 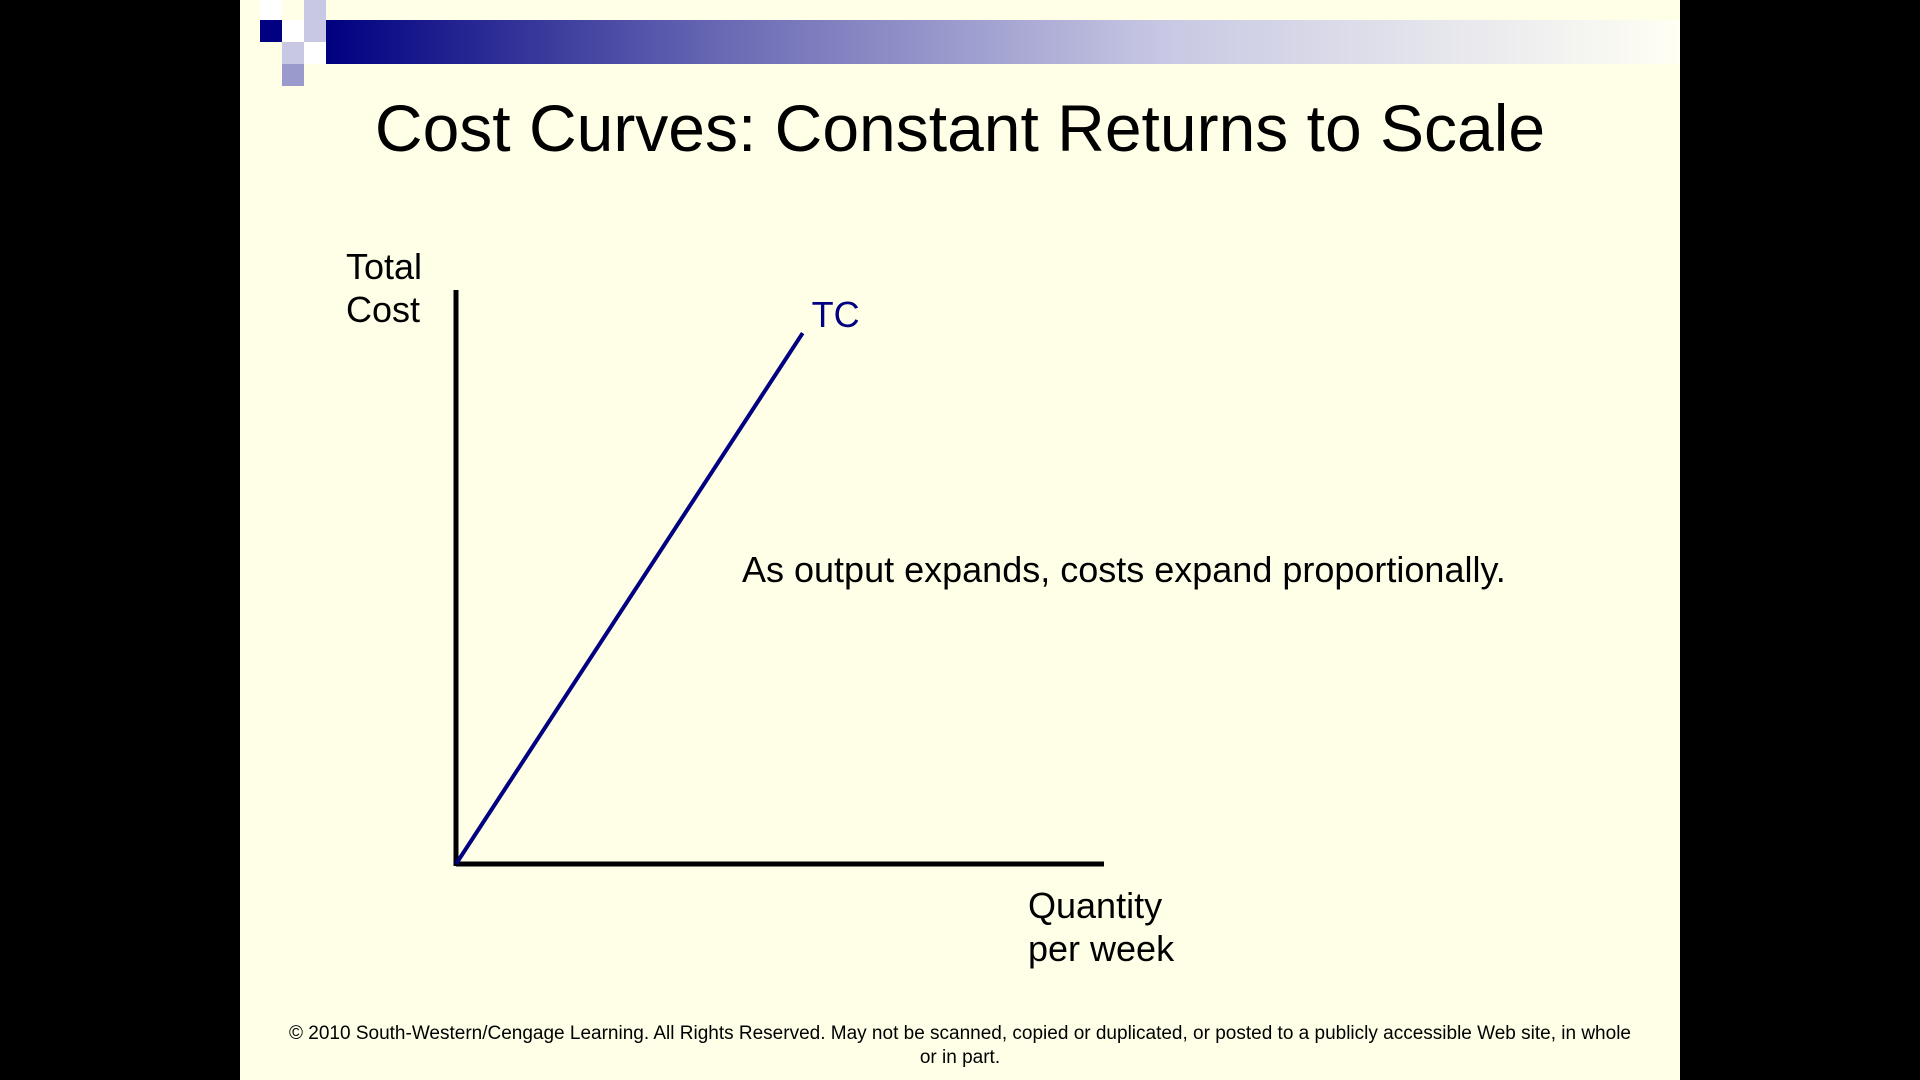 What do you see at coordinates (1101, 948) in the screenshot?
I see `x-axis-label-line-2: per week` at bounding box center [1101, 948].